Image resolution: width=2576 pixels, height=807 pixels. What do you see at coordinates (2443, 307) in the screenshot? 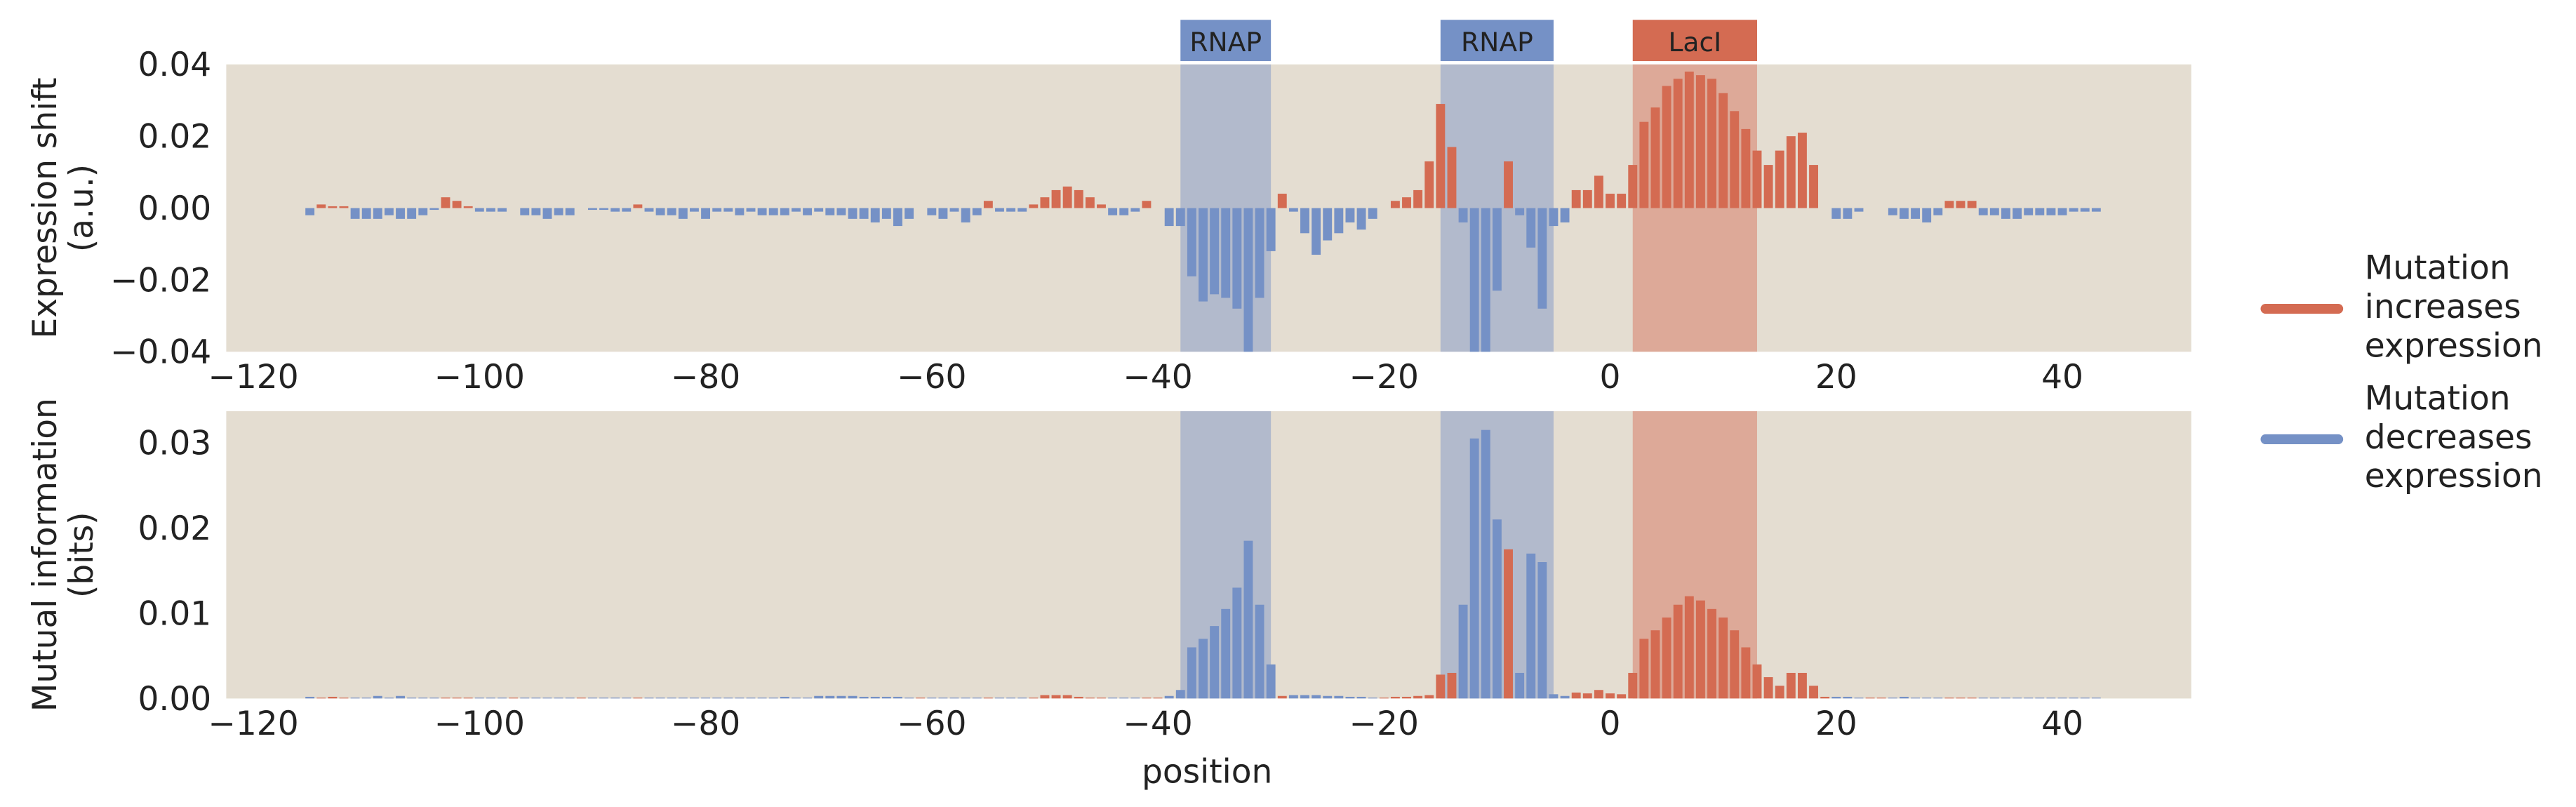
I see `legend-label-line: increases` at bounding box center [2443, 307].